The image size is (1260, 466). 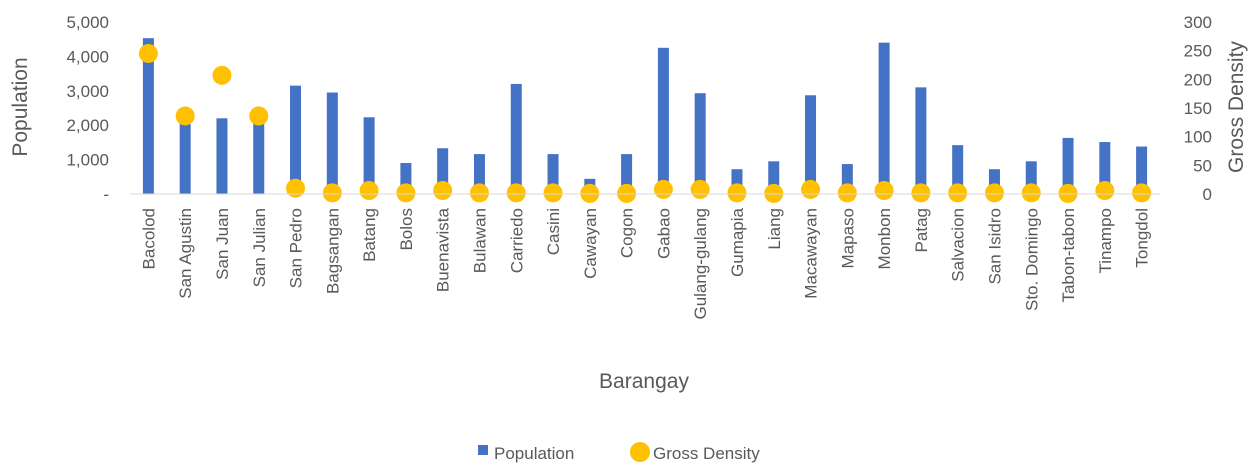 What do you see at coordinates (1198, 79) in the screenshot?
I see `y2-tick-label: 200` at bounding box center [1198, 79].